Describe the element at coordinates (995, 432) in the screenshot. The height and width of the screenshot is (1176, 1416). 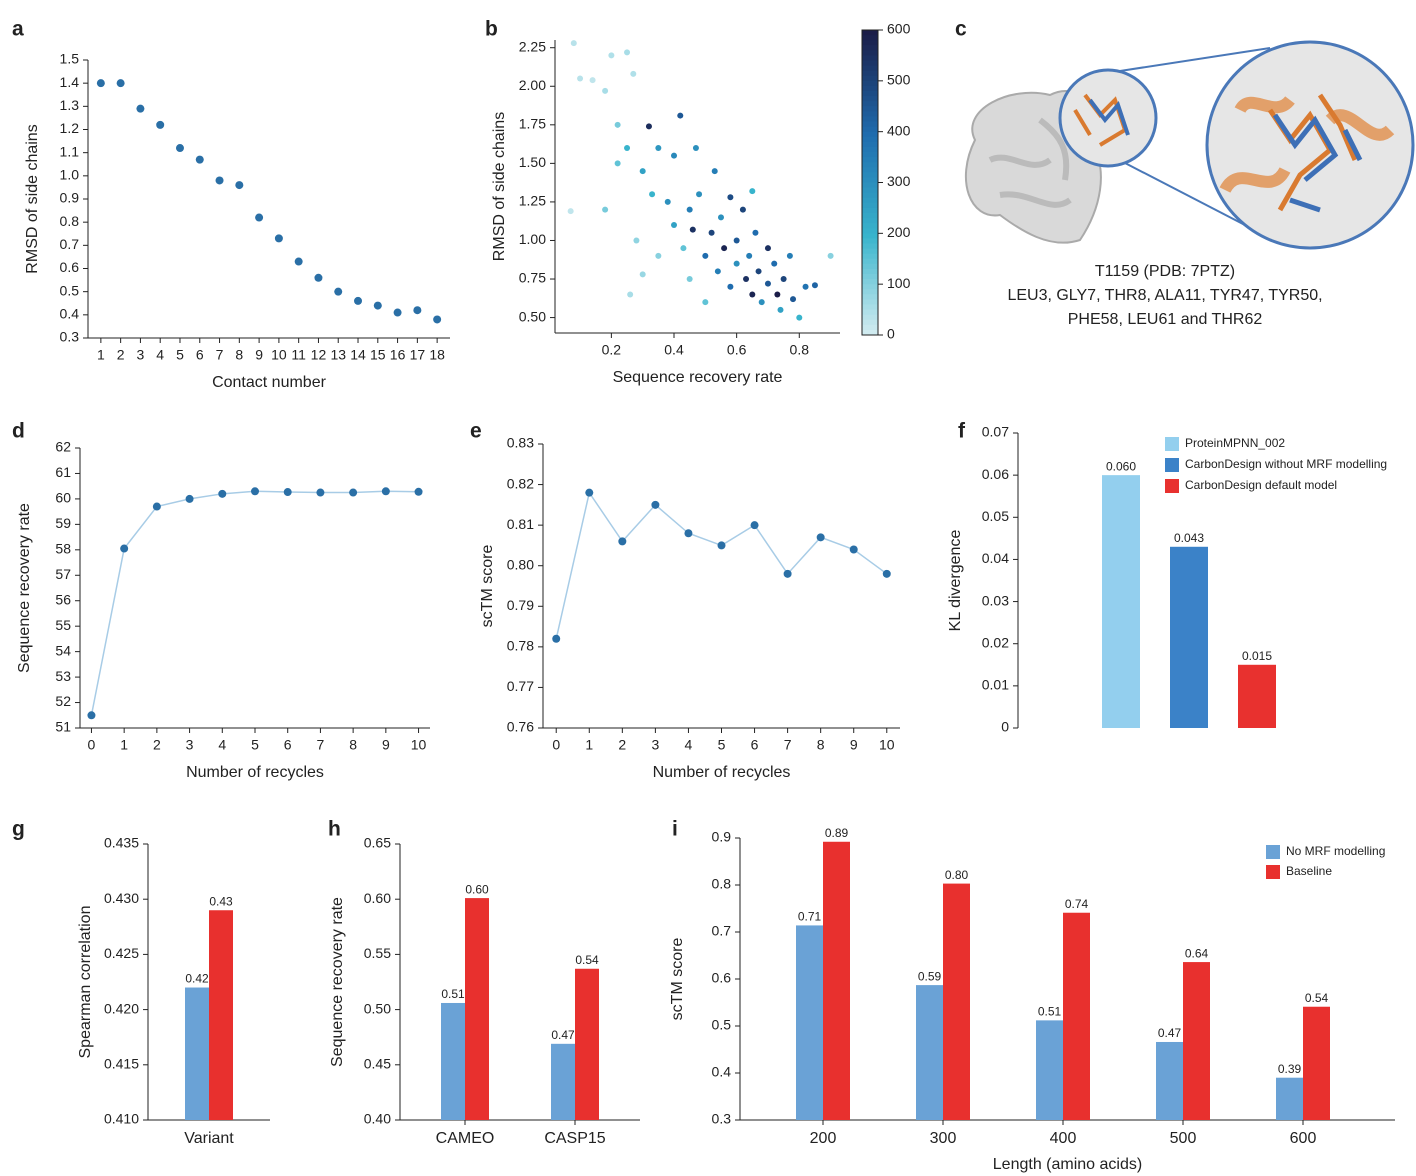
I see `y-tick-label: 0.07` at that location.